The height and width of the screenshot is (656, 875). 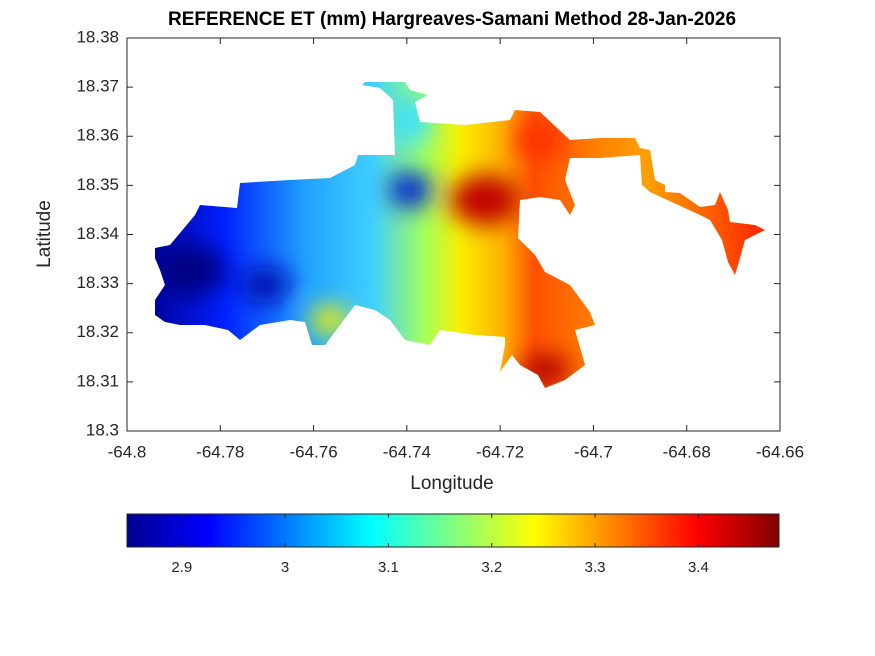 What do you see at coordinates (97, 36) in the screenshot?
I see `y-tick-label: 18.38` at bounding box center [97, 36].